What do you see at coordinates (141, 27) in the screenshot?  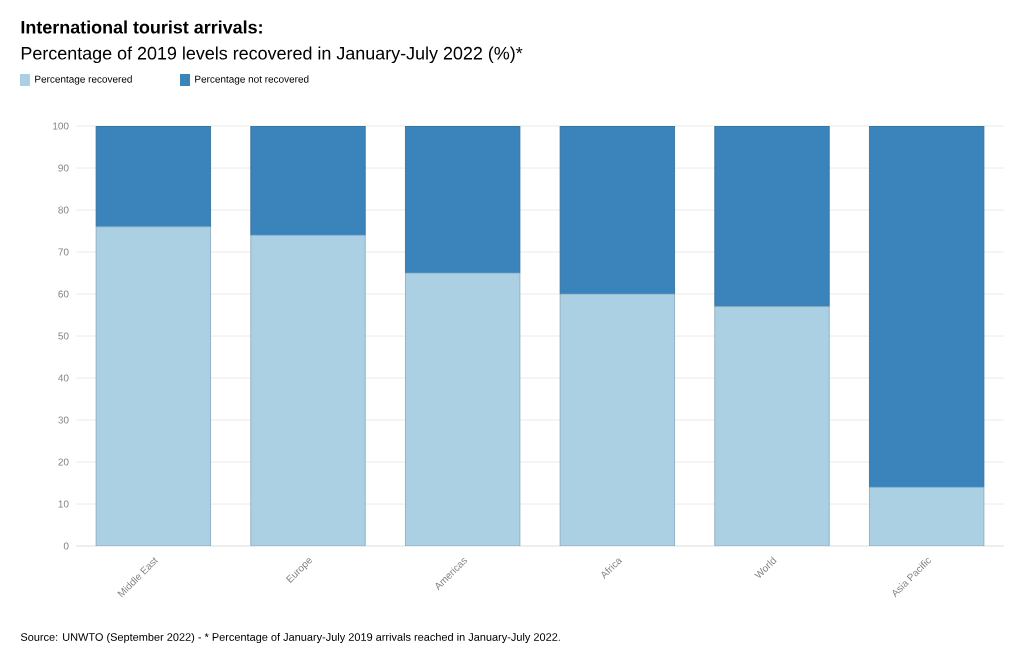 I see `chart-title: International tourist arrivals:` at bounding box center [141, 27].